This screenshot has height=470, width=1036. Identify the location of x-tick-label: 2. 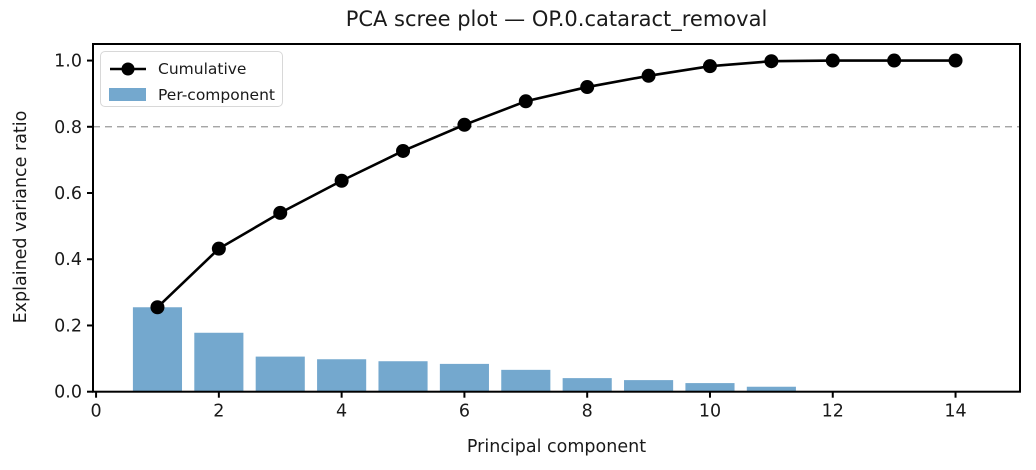
(218, 412).